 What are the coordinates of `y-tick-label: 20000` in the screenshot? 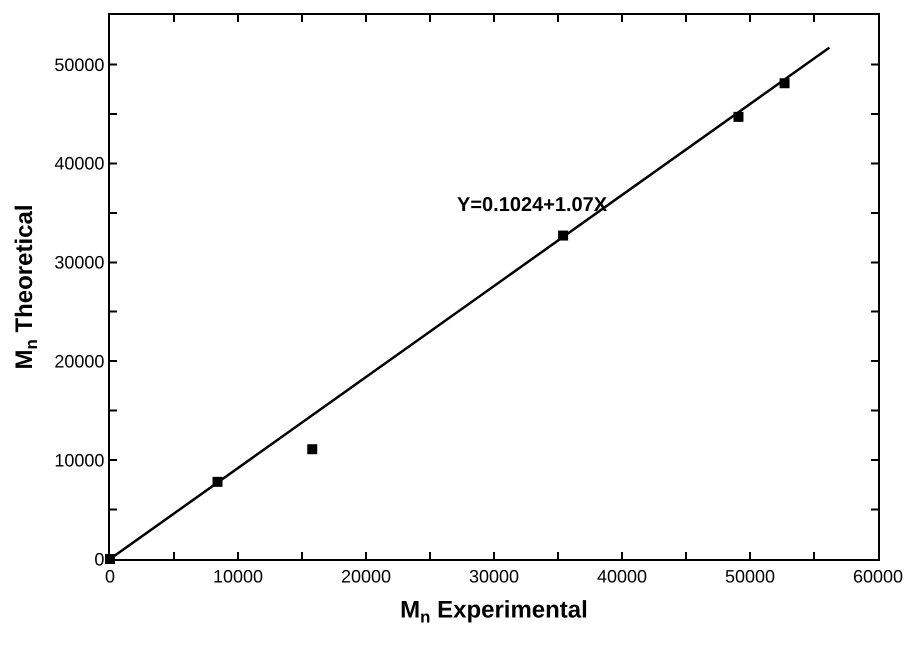 It's located at (79, 361).